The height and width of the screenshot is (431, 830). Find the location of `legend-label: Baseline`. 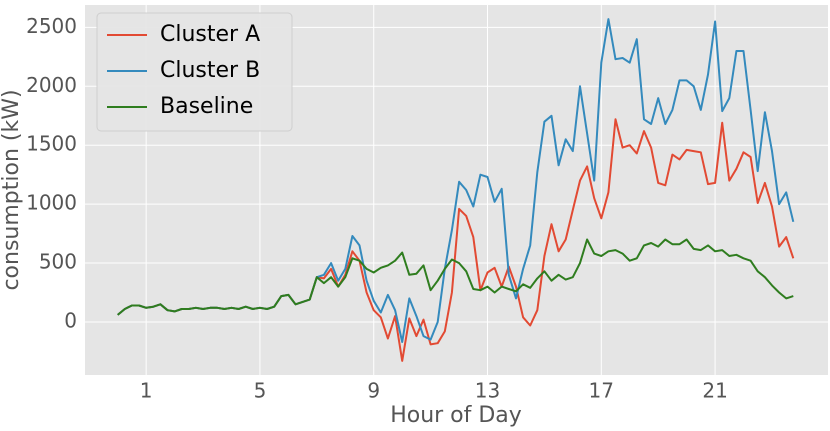

legend-label: Baseline is located at coordinates (206, 106).